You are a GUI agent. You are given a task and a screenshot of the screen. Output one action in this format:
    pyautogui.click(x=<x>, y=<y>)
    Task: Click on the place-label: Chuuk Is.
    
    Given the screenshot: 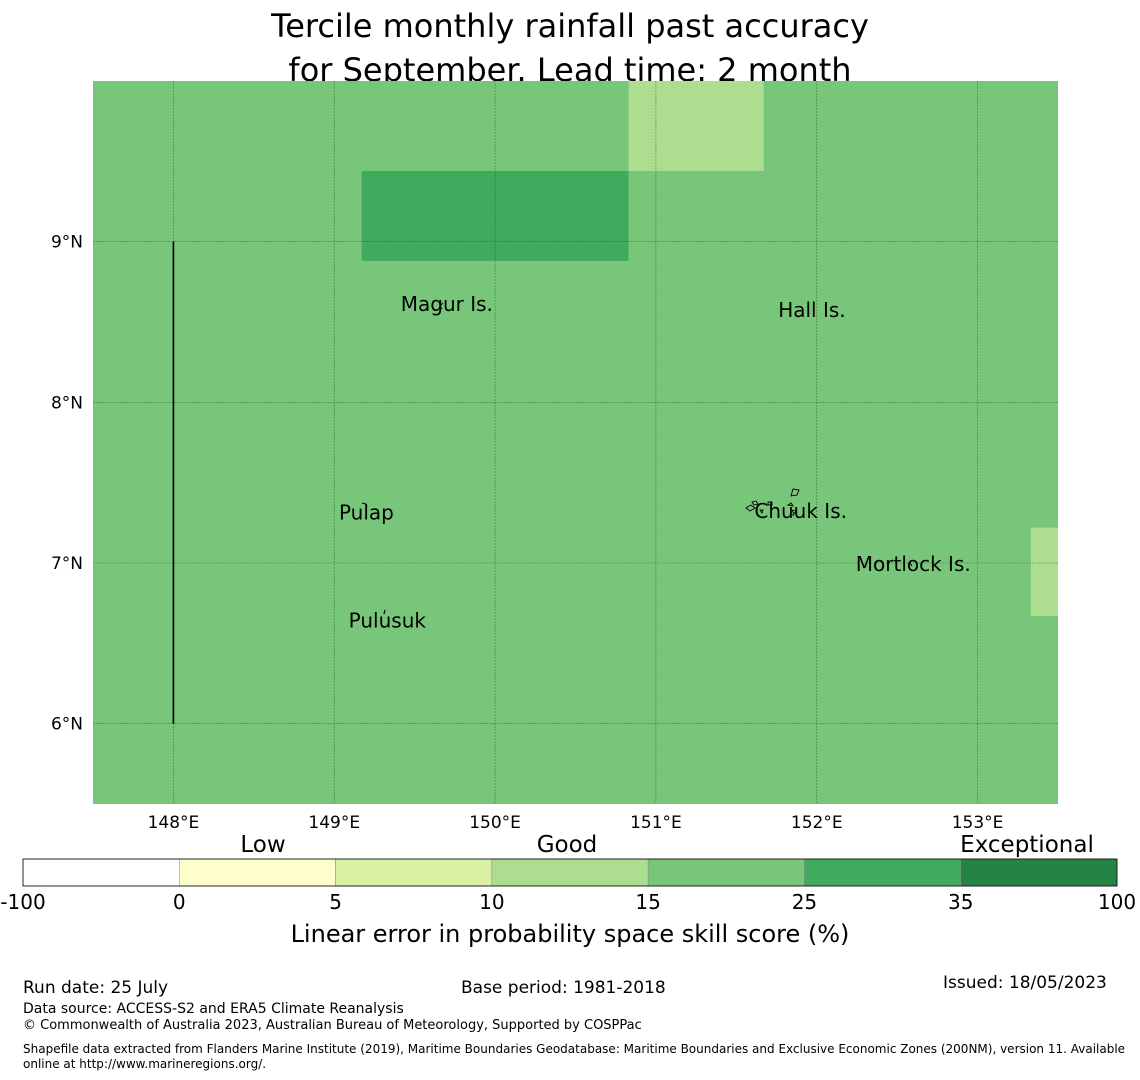 What is the action you would take?
    pyautogui.click(x=800, y=511)
    